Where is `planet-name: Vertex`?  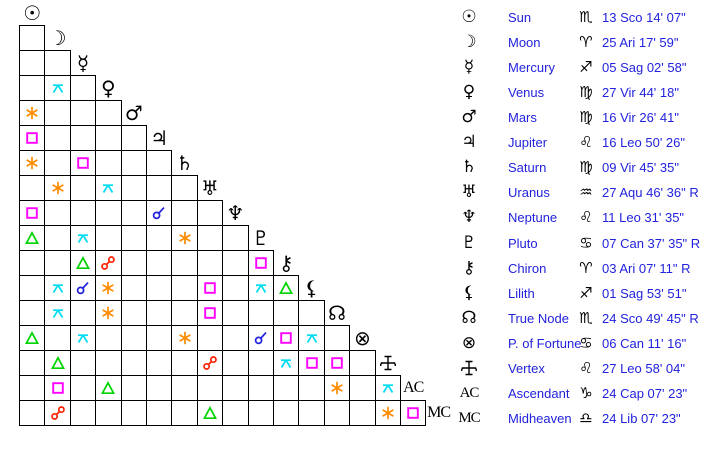
planet-name: Vertex is located at coordinates (526, 368).